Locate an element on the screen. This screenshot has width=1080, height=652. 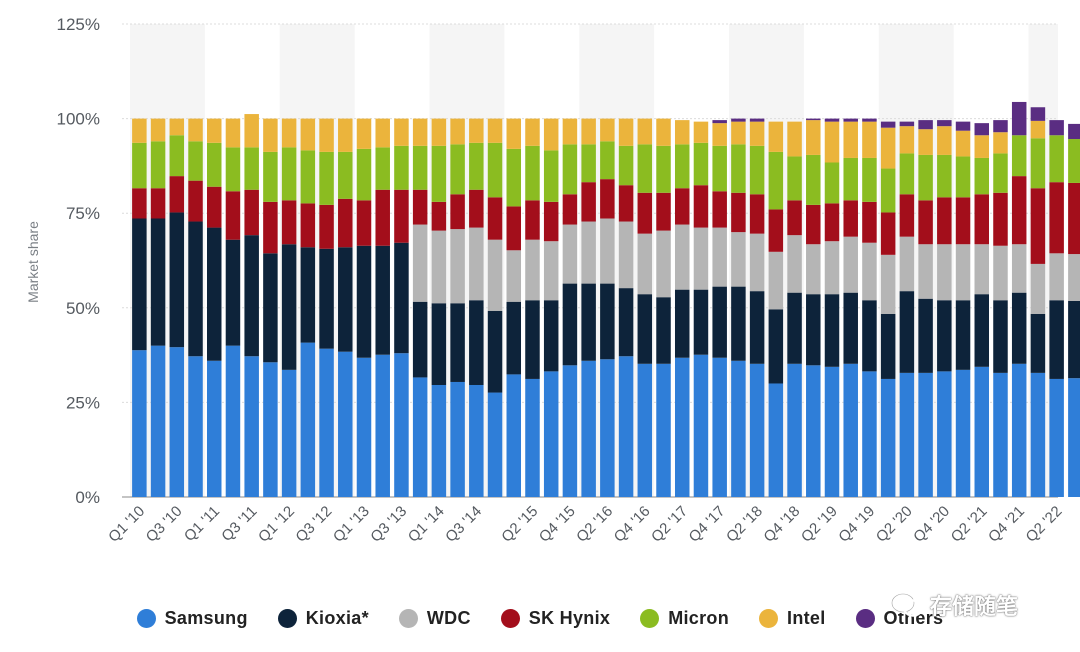
legend-item-samsung: Samsung is located at coordinates (192, 618).